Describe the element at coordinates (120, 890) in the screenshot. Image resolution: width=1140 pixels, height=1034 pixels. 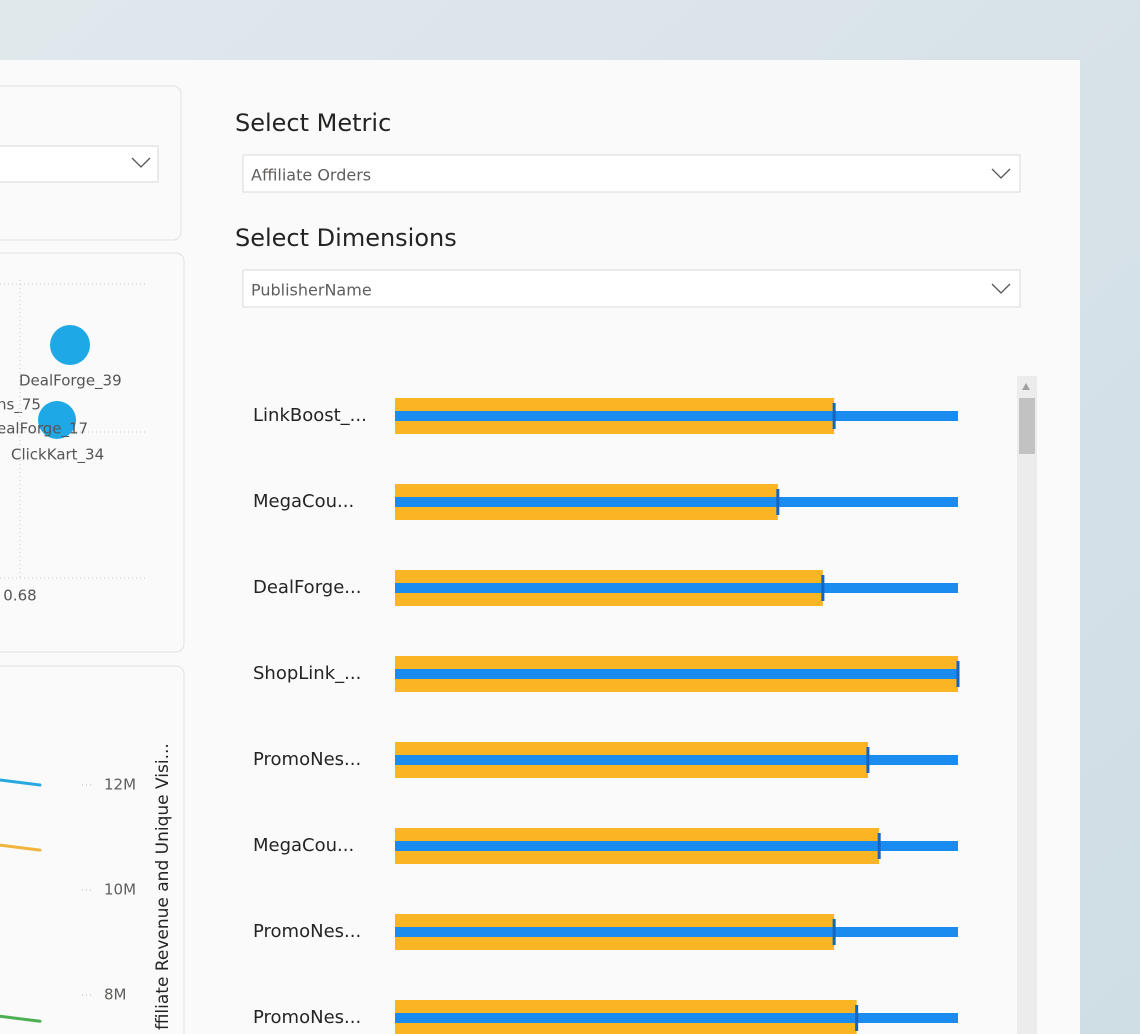
I see `y-tick-label: 10M` at that location.